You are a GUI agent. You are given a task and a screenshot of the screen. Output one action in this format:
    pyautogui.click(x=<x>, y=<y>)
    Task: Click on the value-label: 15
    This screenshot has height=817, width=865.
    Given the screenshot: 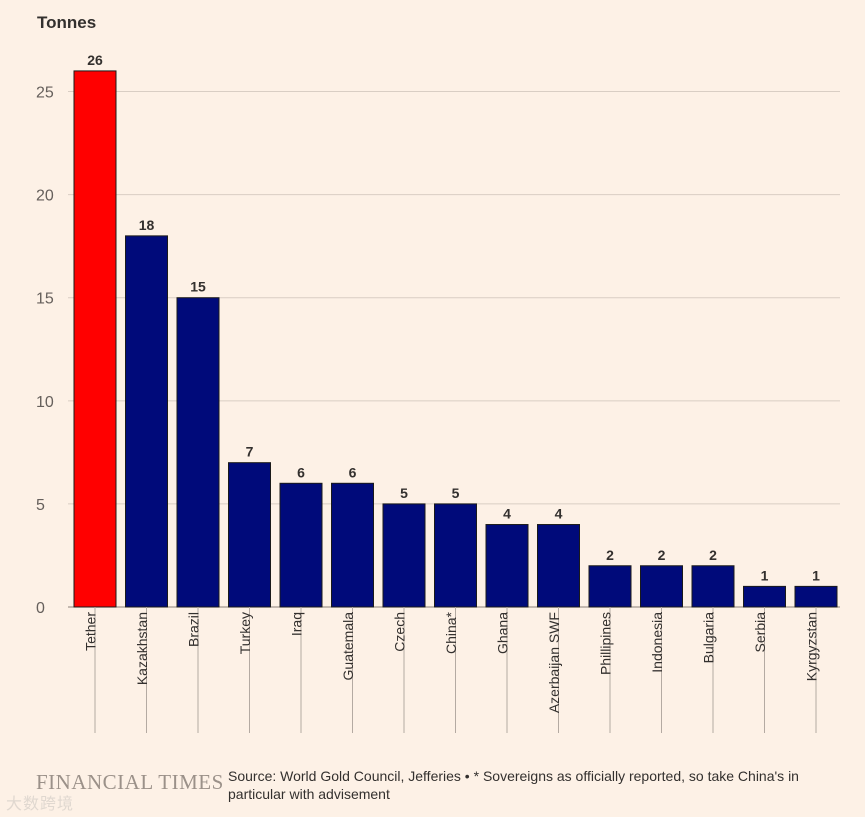 What is the action you would take?
    pyautogui.click(x=198, y=287)
    